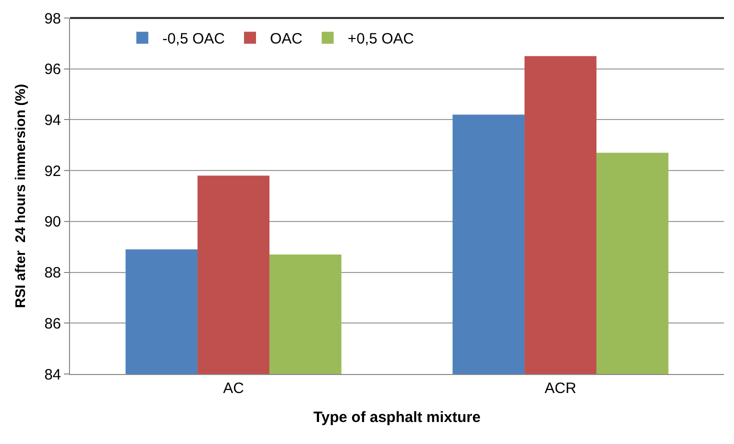 The image size is (734, 444). What do you see at coordinates (381, 39) in the screenshot?
I see `legend-label: +0,5 OAC` at bounding box center [381, 39].